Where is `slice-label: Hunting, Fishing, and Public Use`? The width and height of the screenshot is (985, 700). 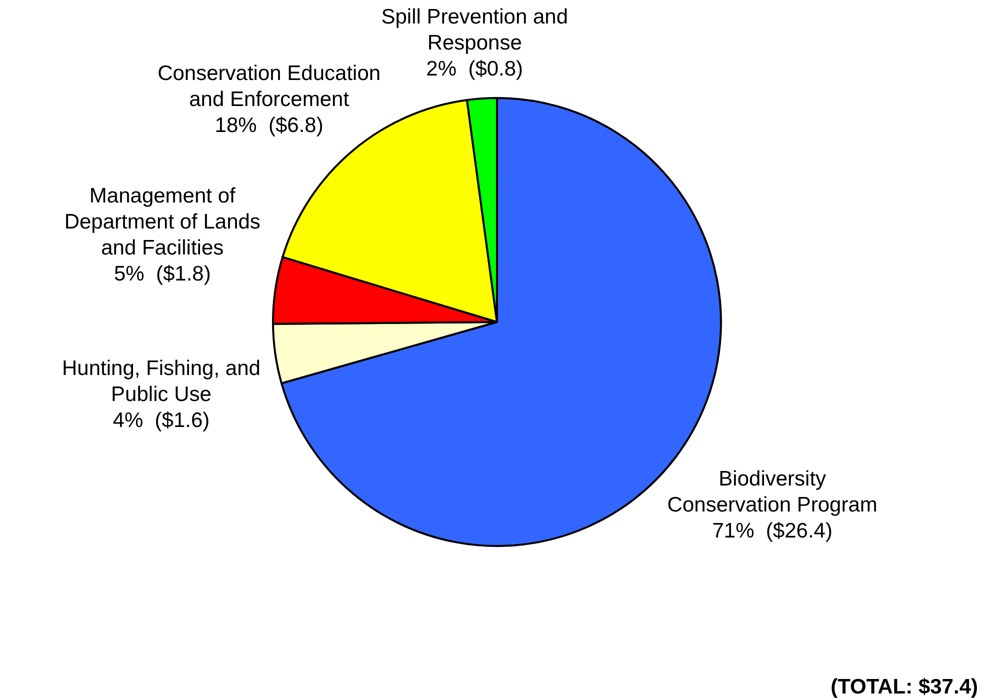 slice-label: Hunting, Fishing, and Public Use is located at coordinates (161, 381).